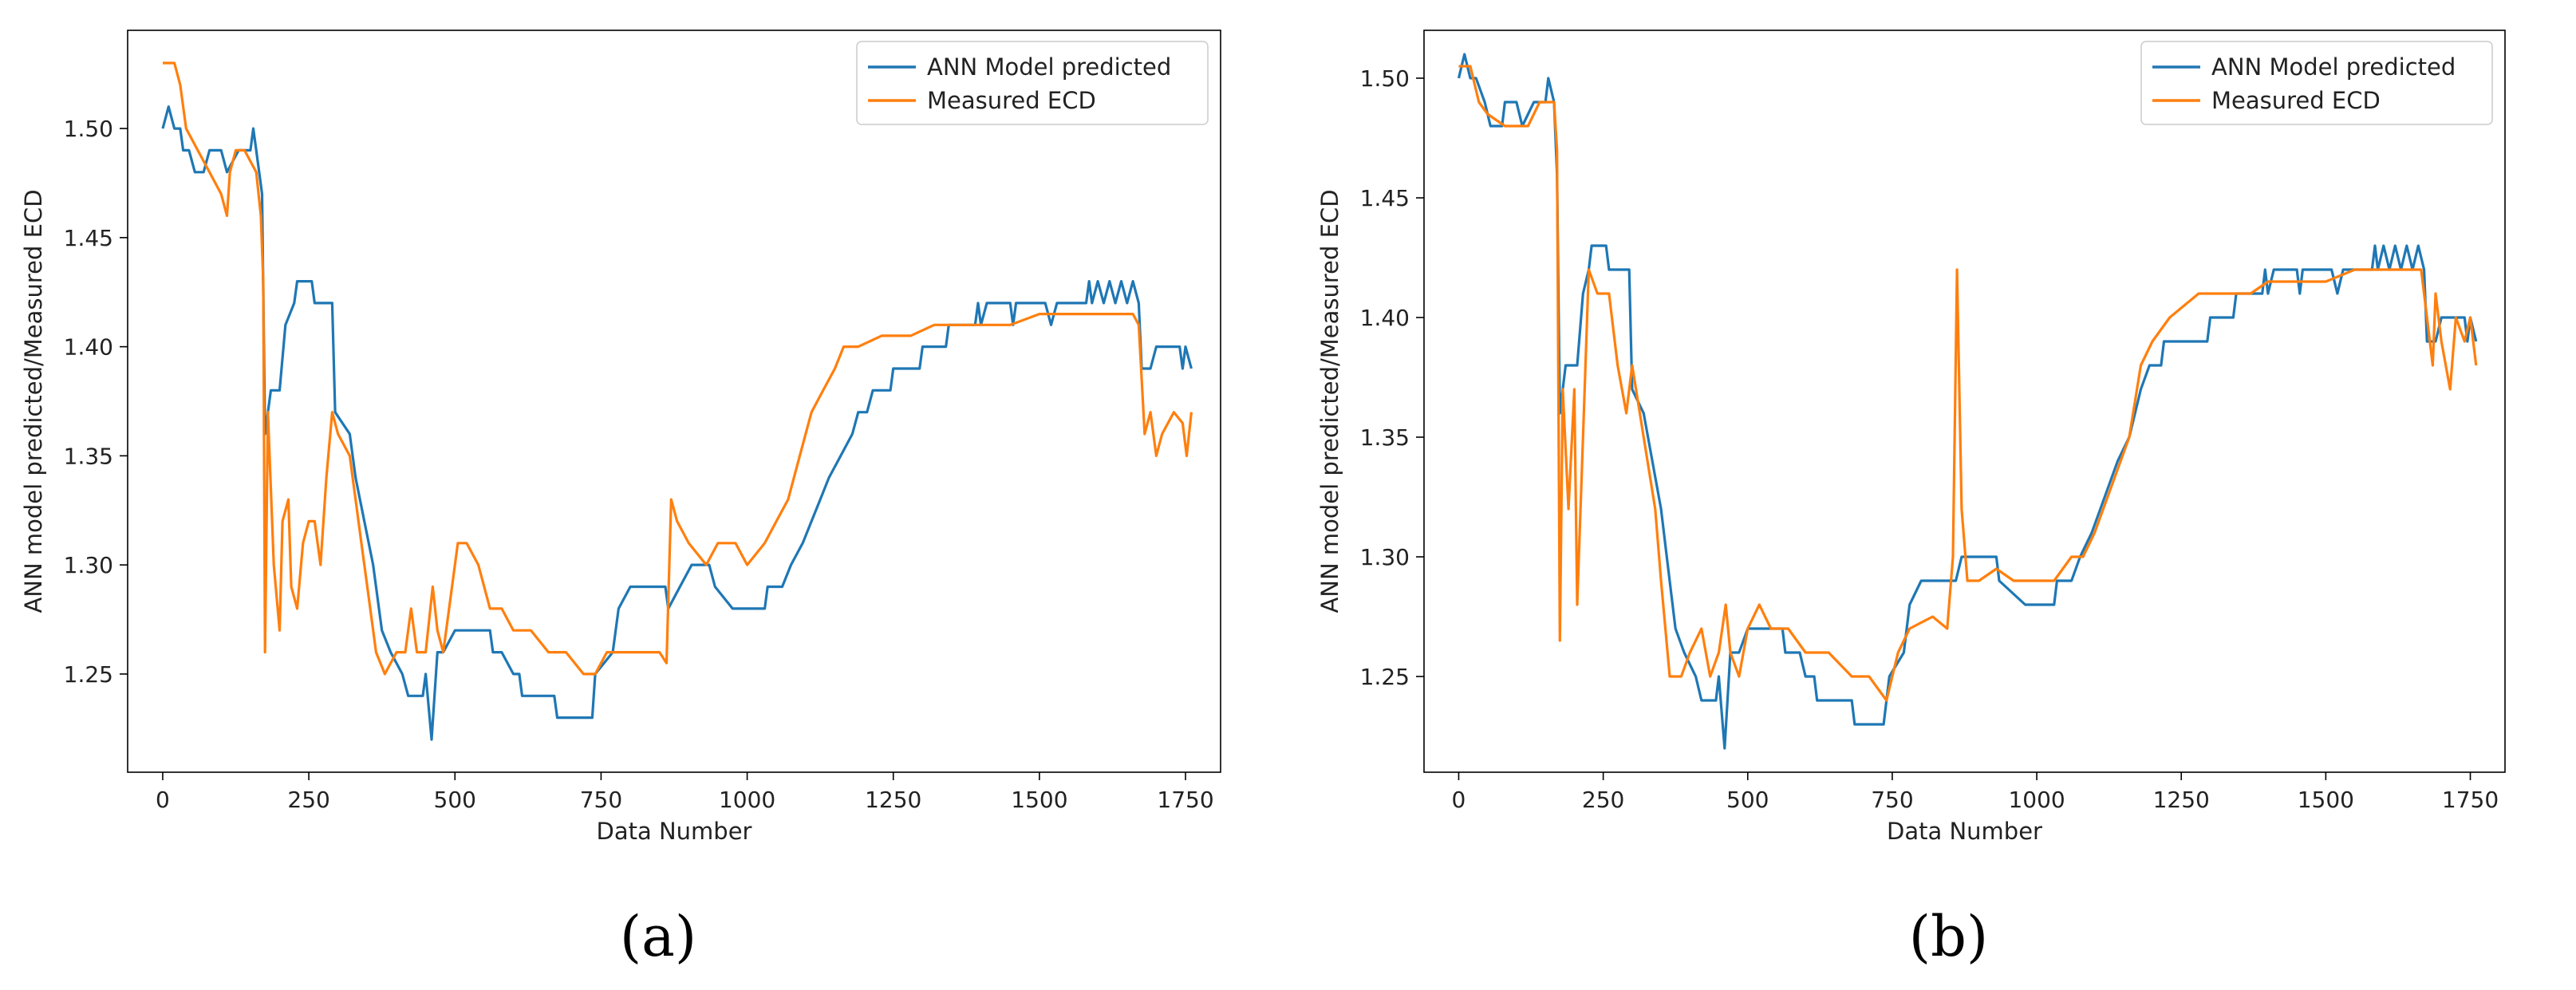 The width and height of the screenshot is (2576, 990). Describe the element at coordinates (1949, 936) in the screenshot. I see `panel-caption: (b)` at that location.